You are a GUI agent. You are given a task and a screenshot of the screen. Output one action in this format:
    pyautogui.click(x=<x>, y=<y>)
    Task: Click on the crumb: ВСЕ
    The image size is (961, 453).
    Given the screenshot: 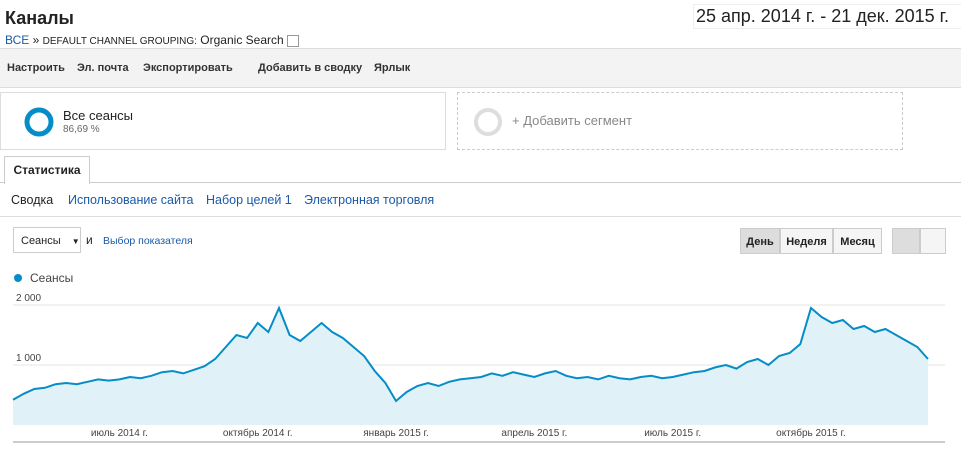 What is the action you would take?
    pyautogui.click(x=17, y=40)
    